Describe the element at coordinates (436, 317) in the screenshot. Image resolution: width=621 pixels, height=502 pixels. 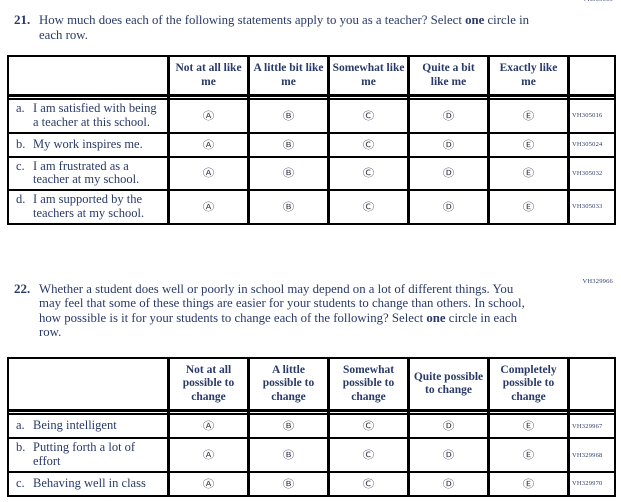
I see `q22-bold-one: one` at that location.